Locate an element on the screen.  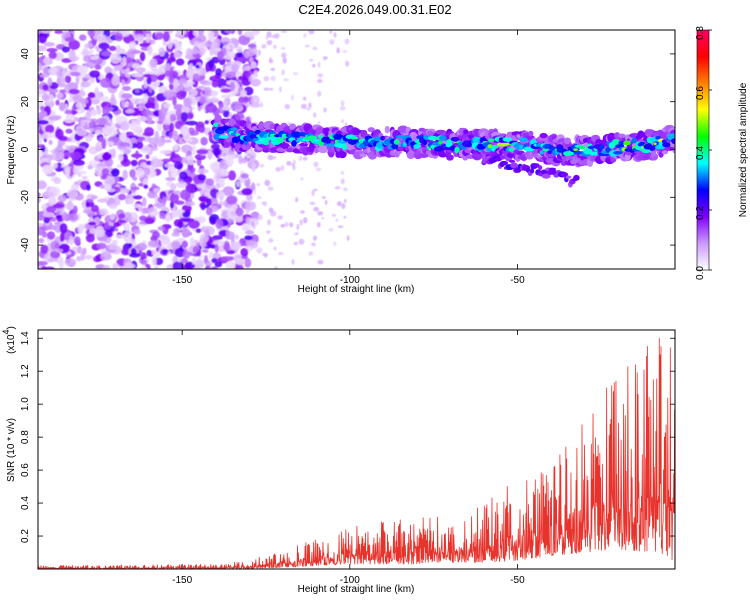
spectrogram-x-tick-label: -150 is located at coordinates (182, 280).